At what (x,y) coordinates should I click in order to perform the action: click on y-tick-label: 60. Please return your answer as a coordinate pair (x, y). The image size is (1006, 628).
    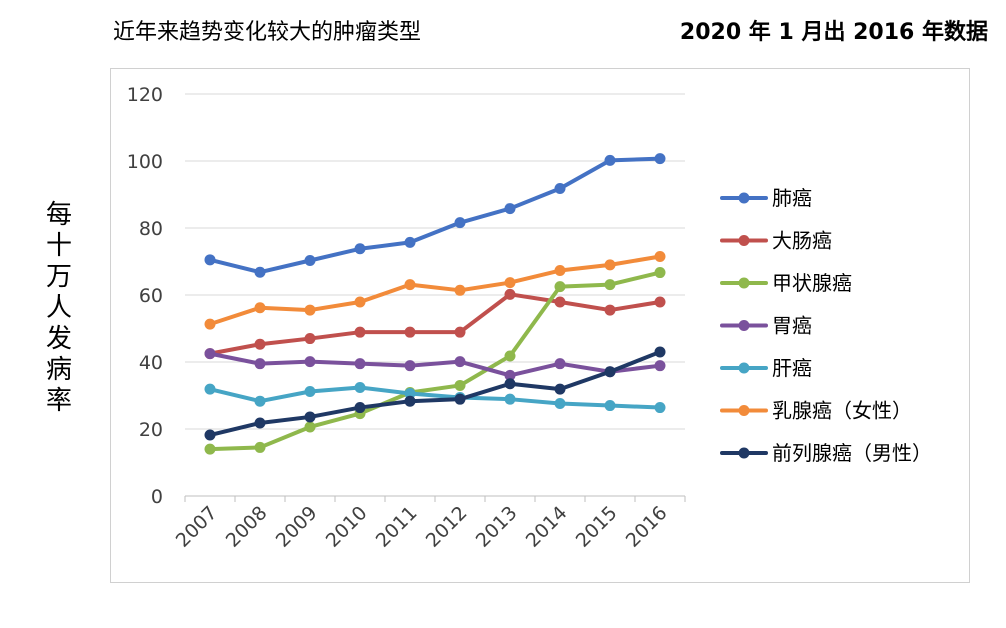
    Looking at the image, I should click on (151, 296).